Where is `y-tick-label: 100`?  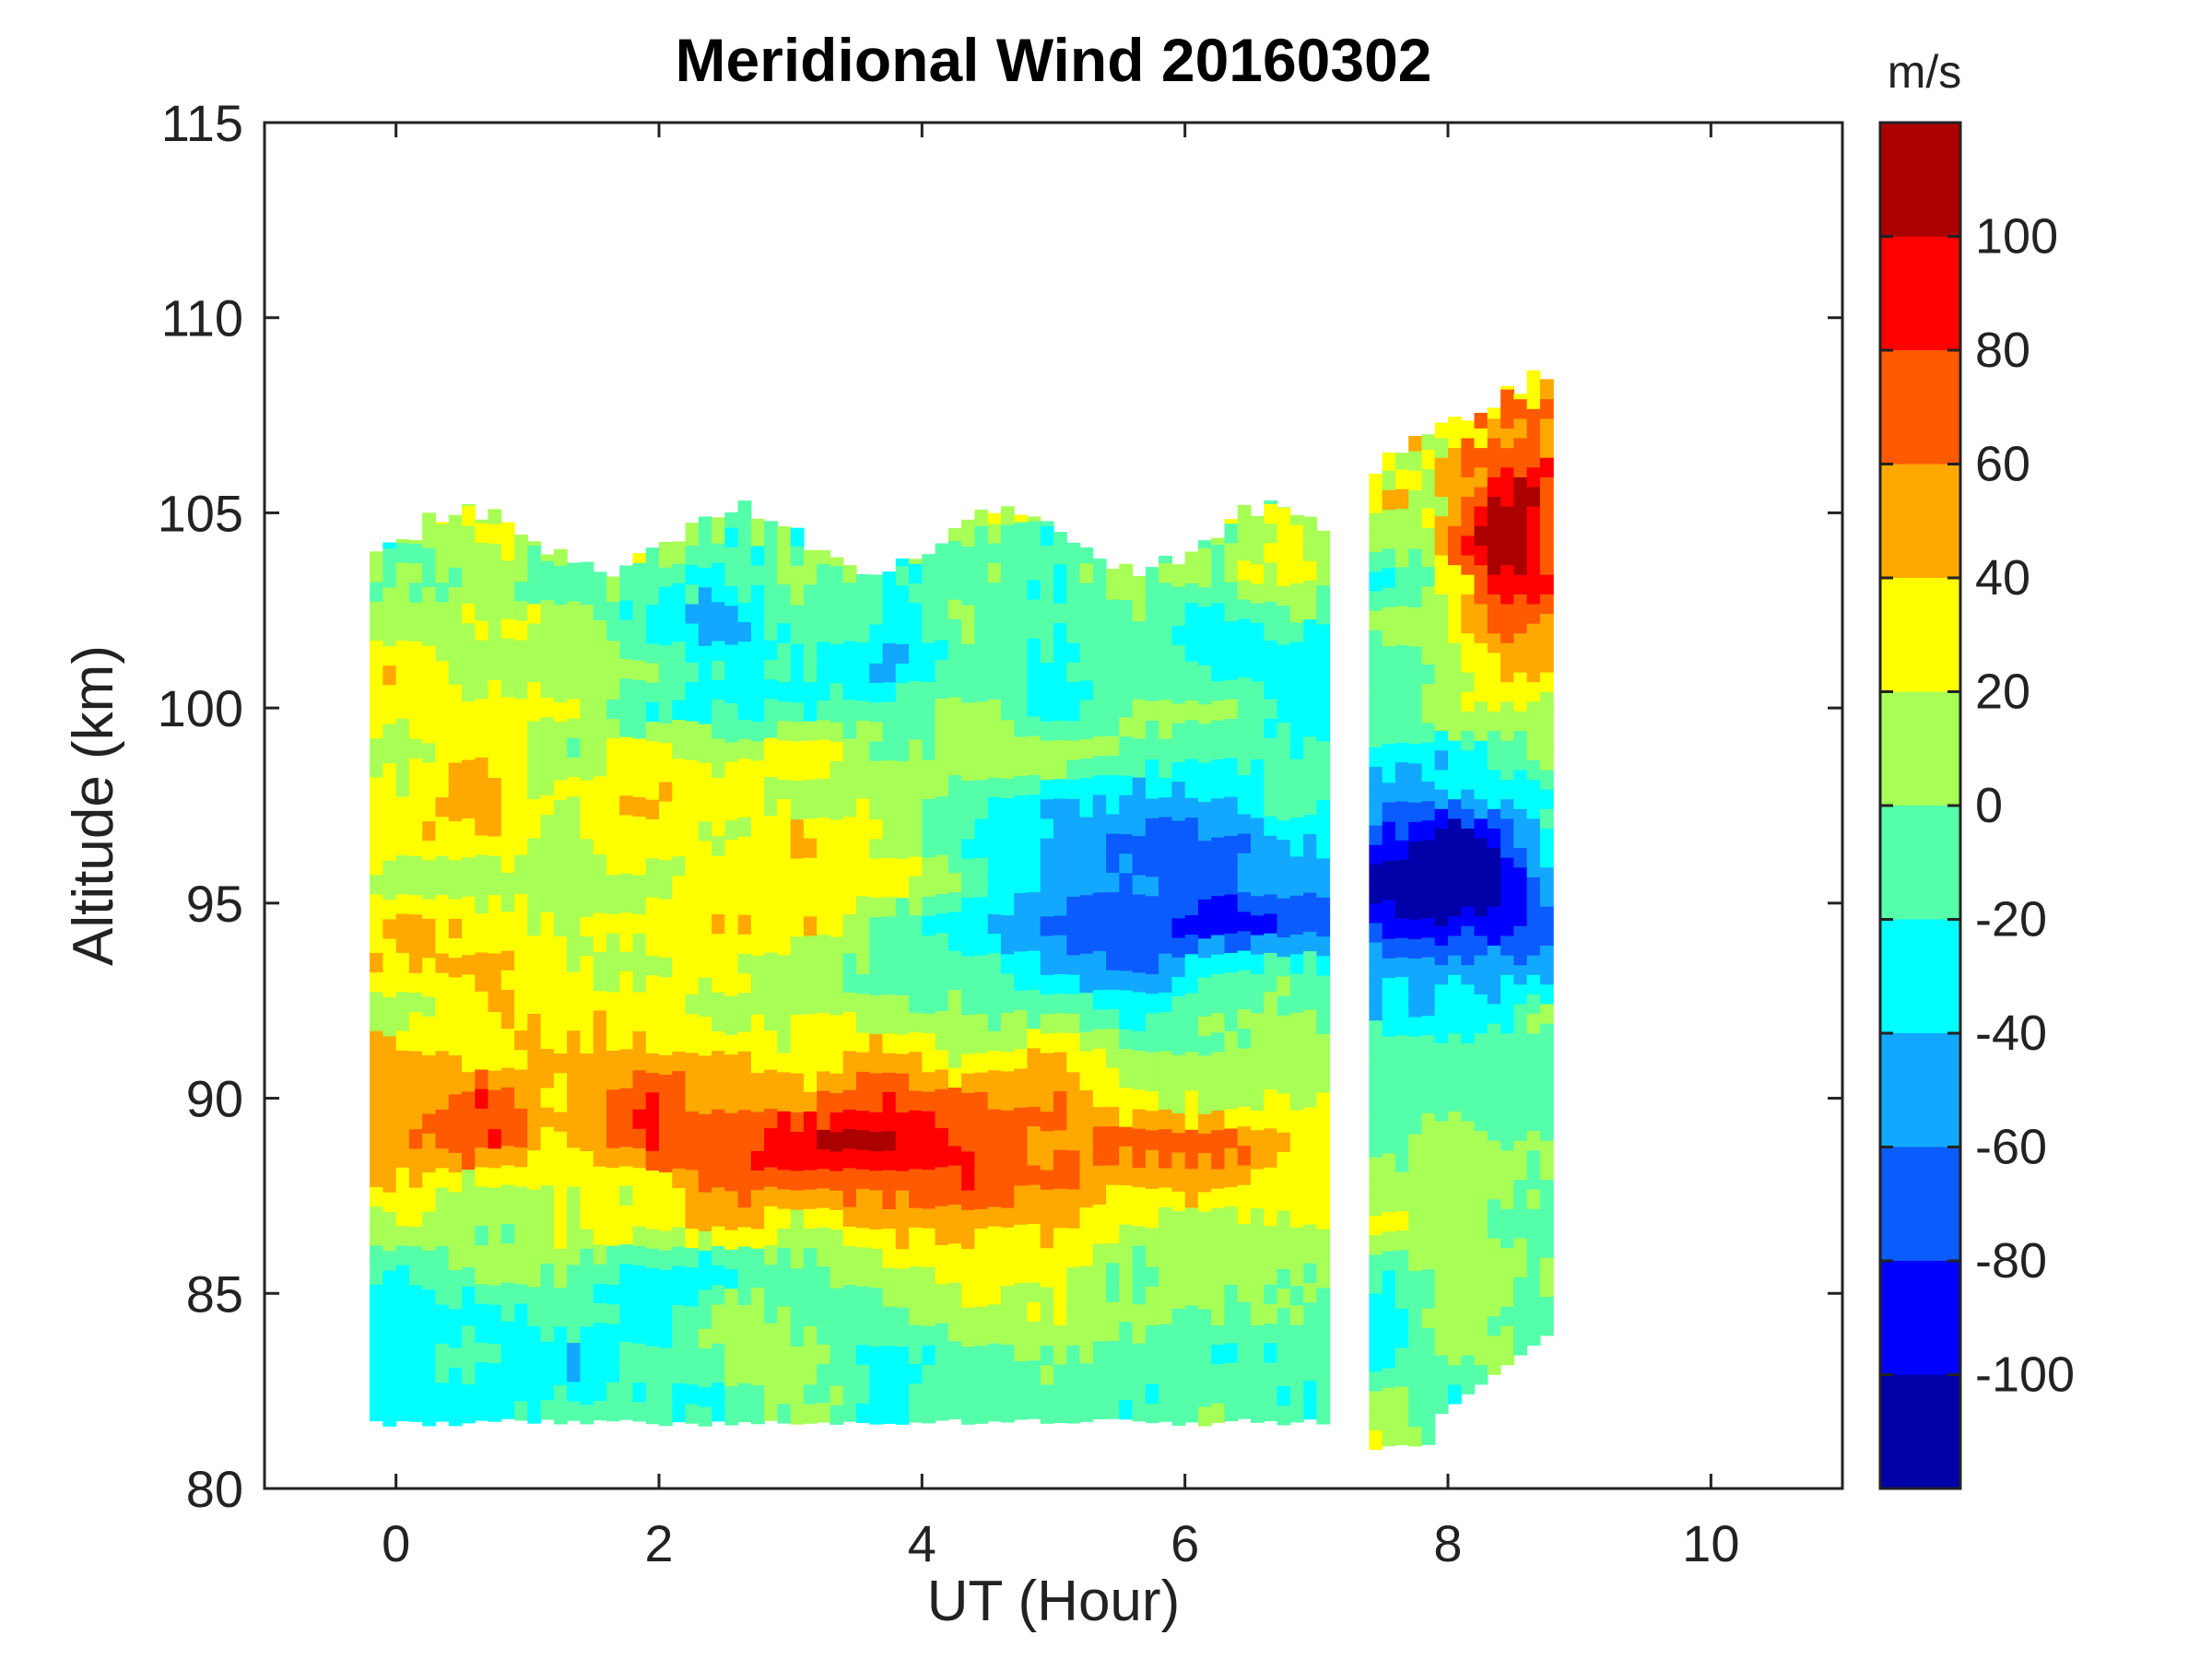
y-tick-label: 100 is located at coordinates (200, 708).